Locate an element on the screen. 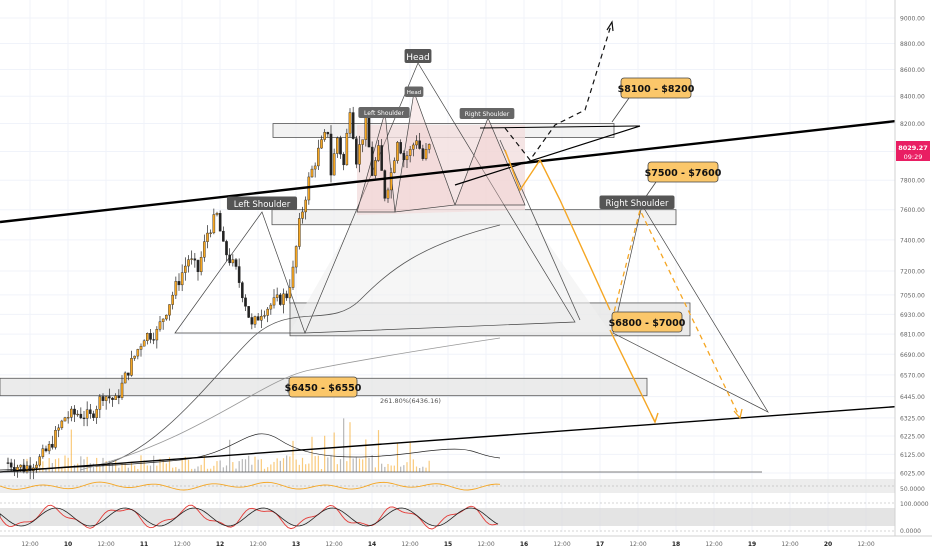 The height and width of the screenshot is (554, 932). label-right-shoulder-small-bg is located at coordinates (487, 113).